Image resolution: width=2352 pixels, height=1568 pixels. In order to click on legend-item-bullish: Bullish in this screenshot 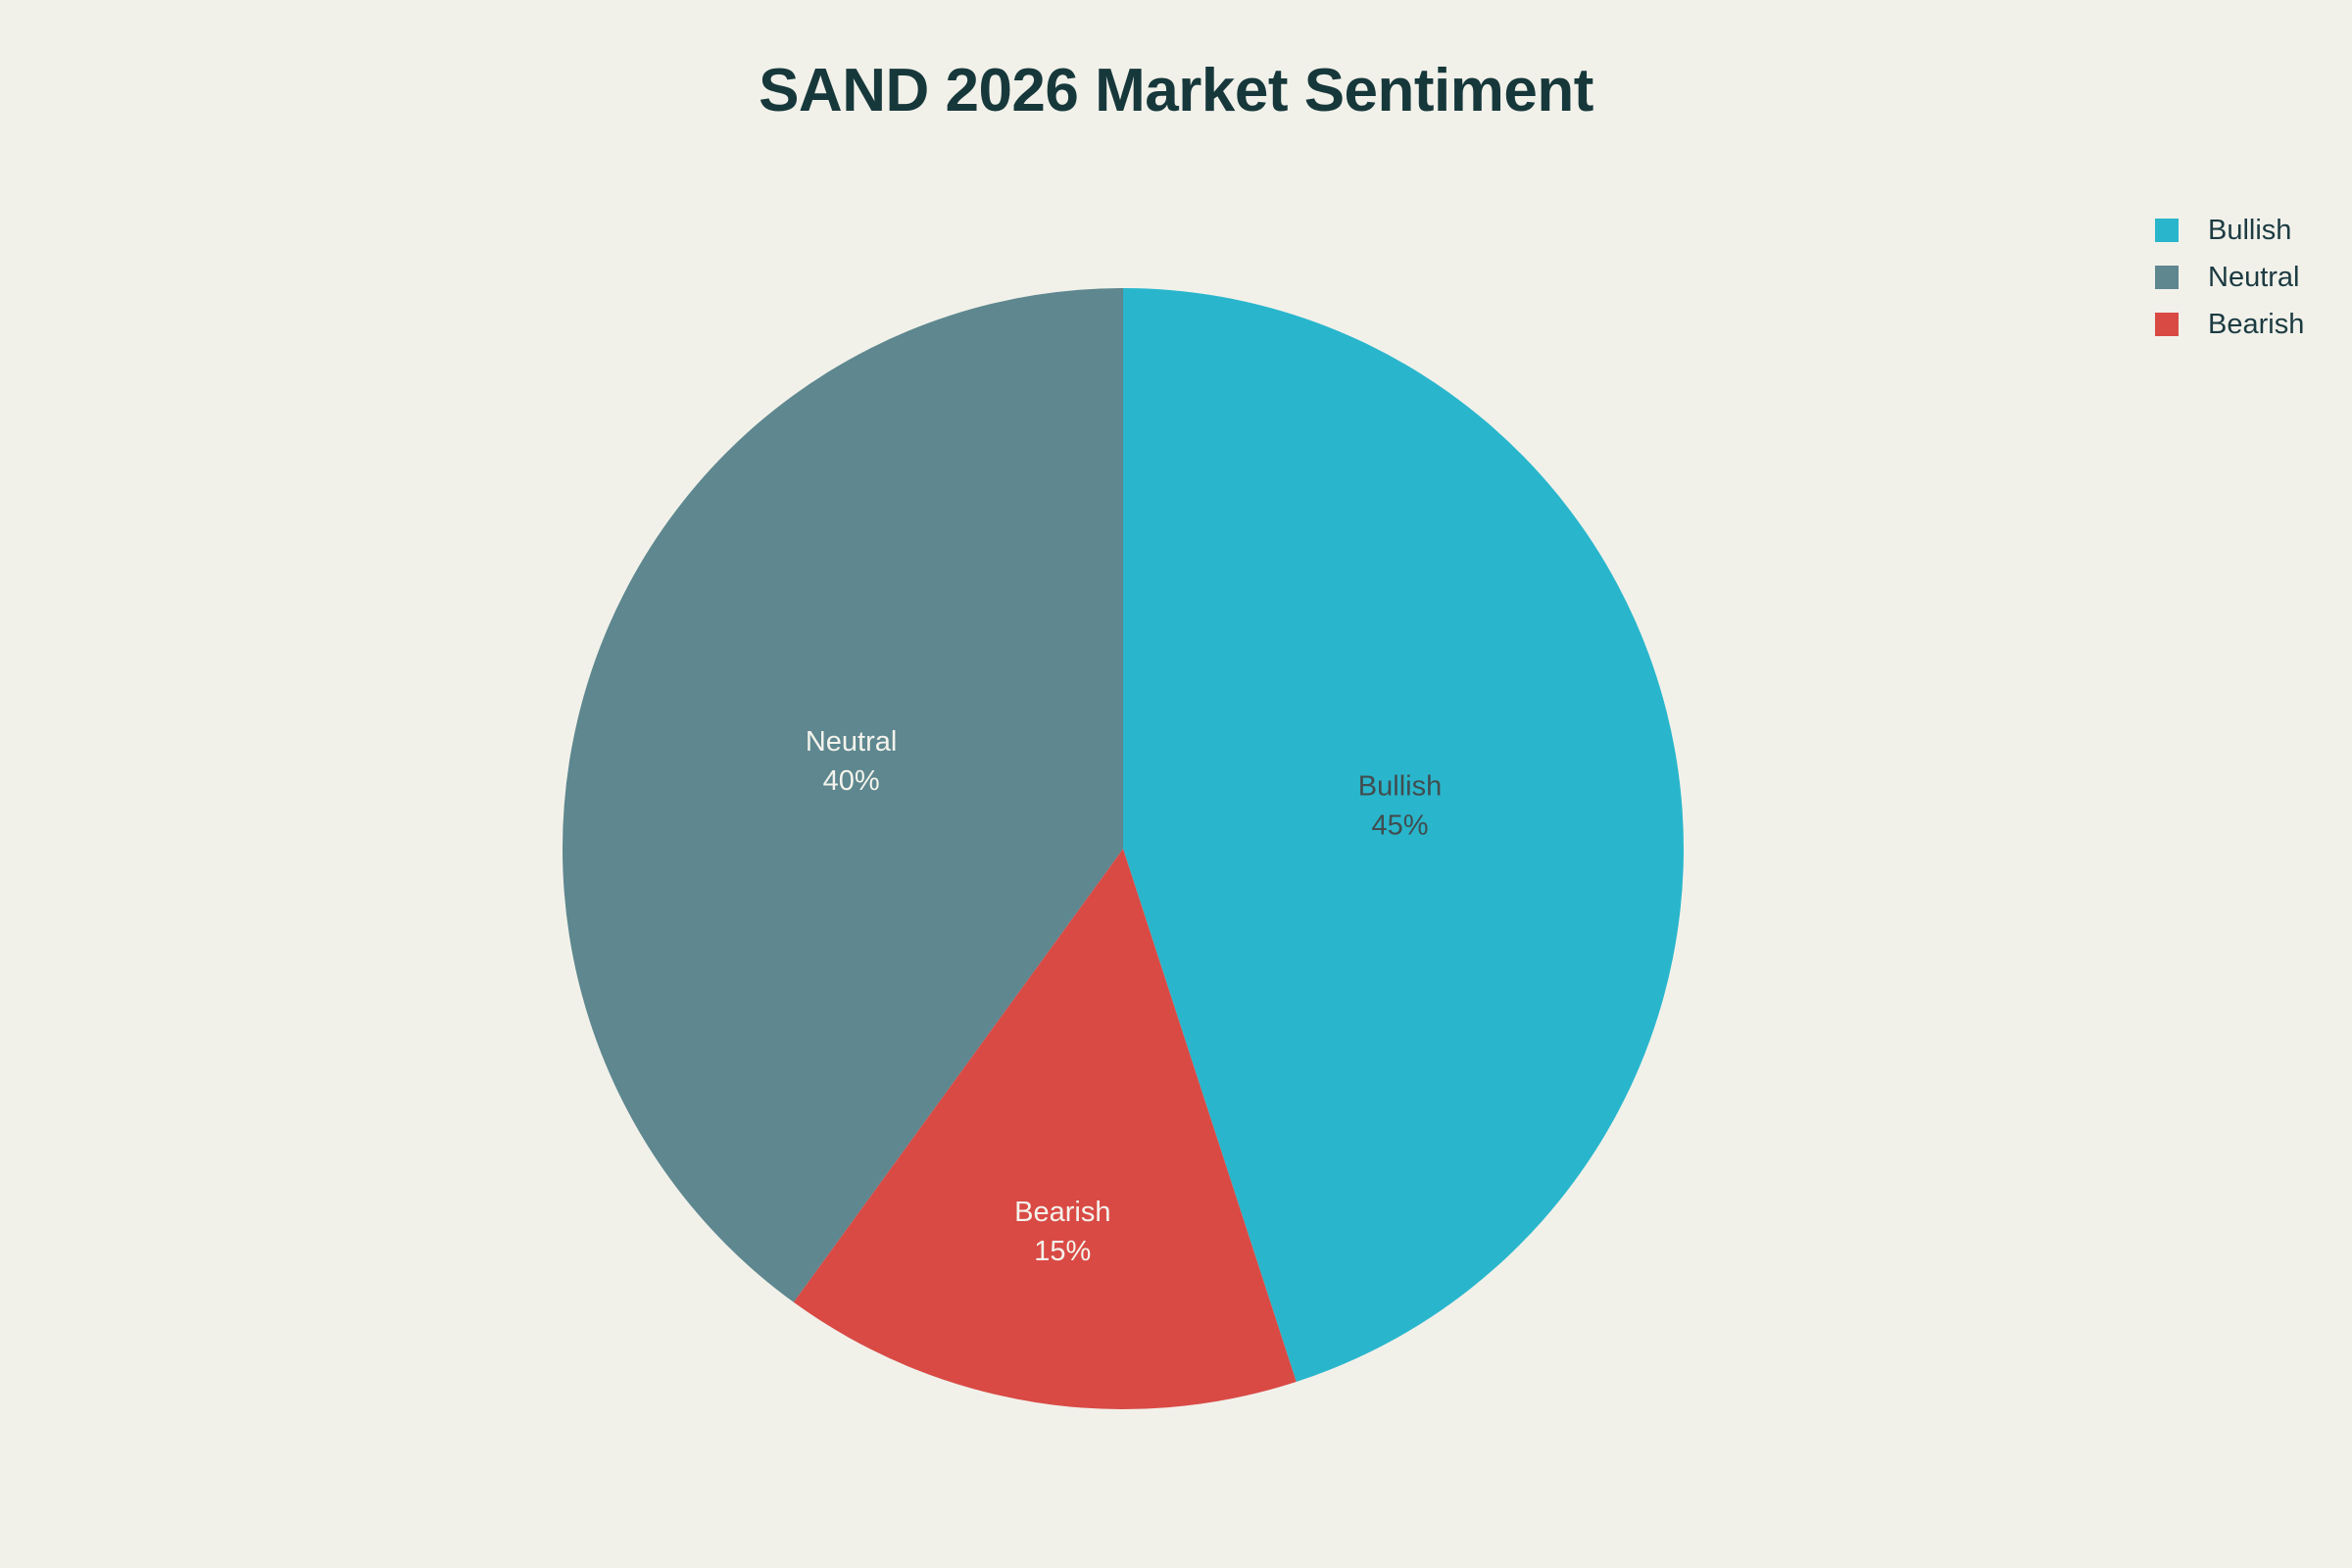, I will do `click(2229, 230)`.